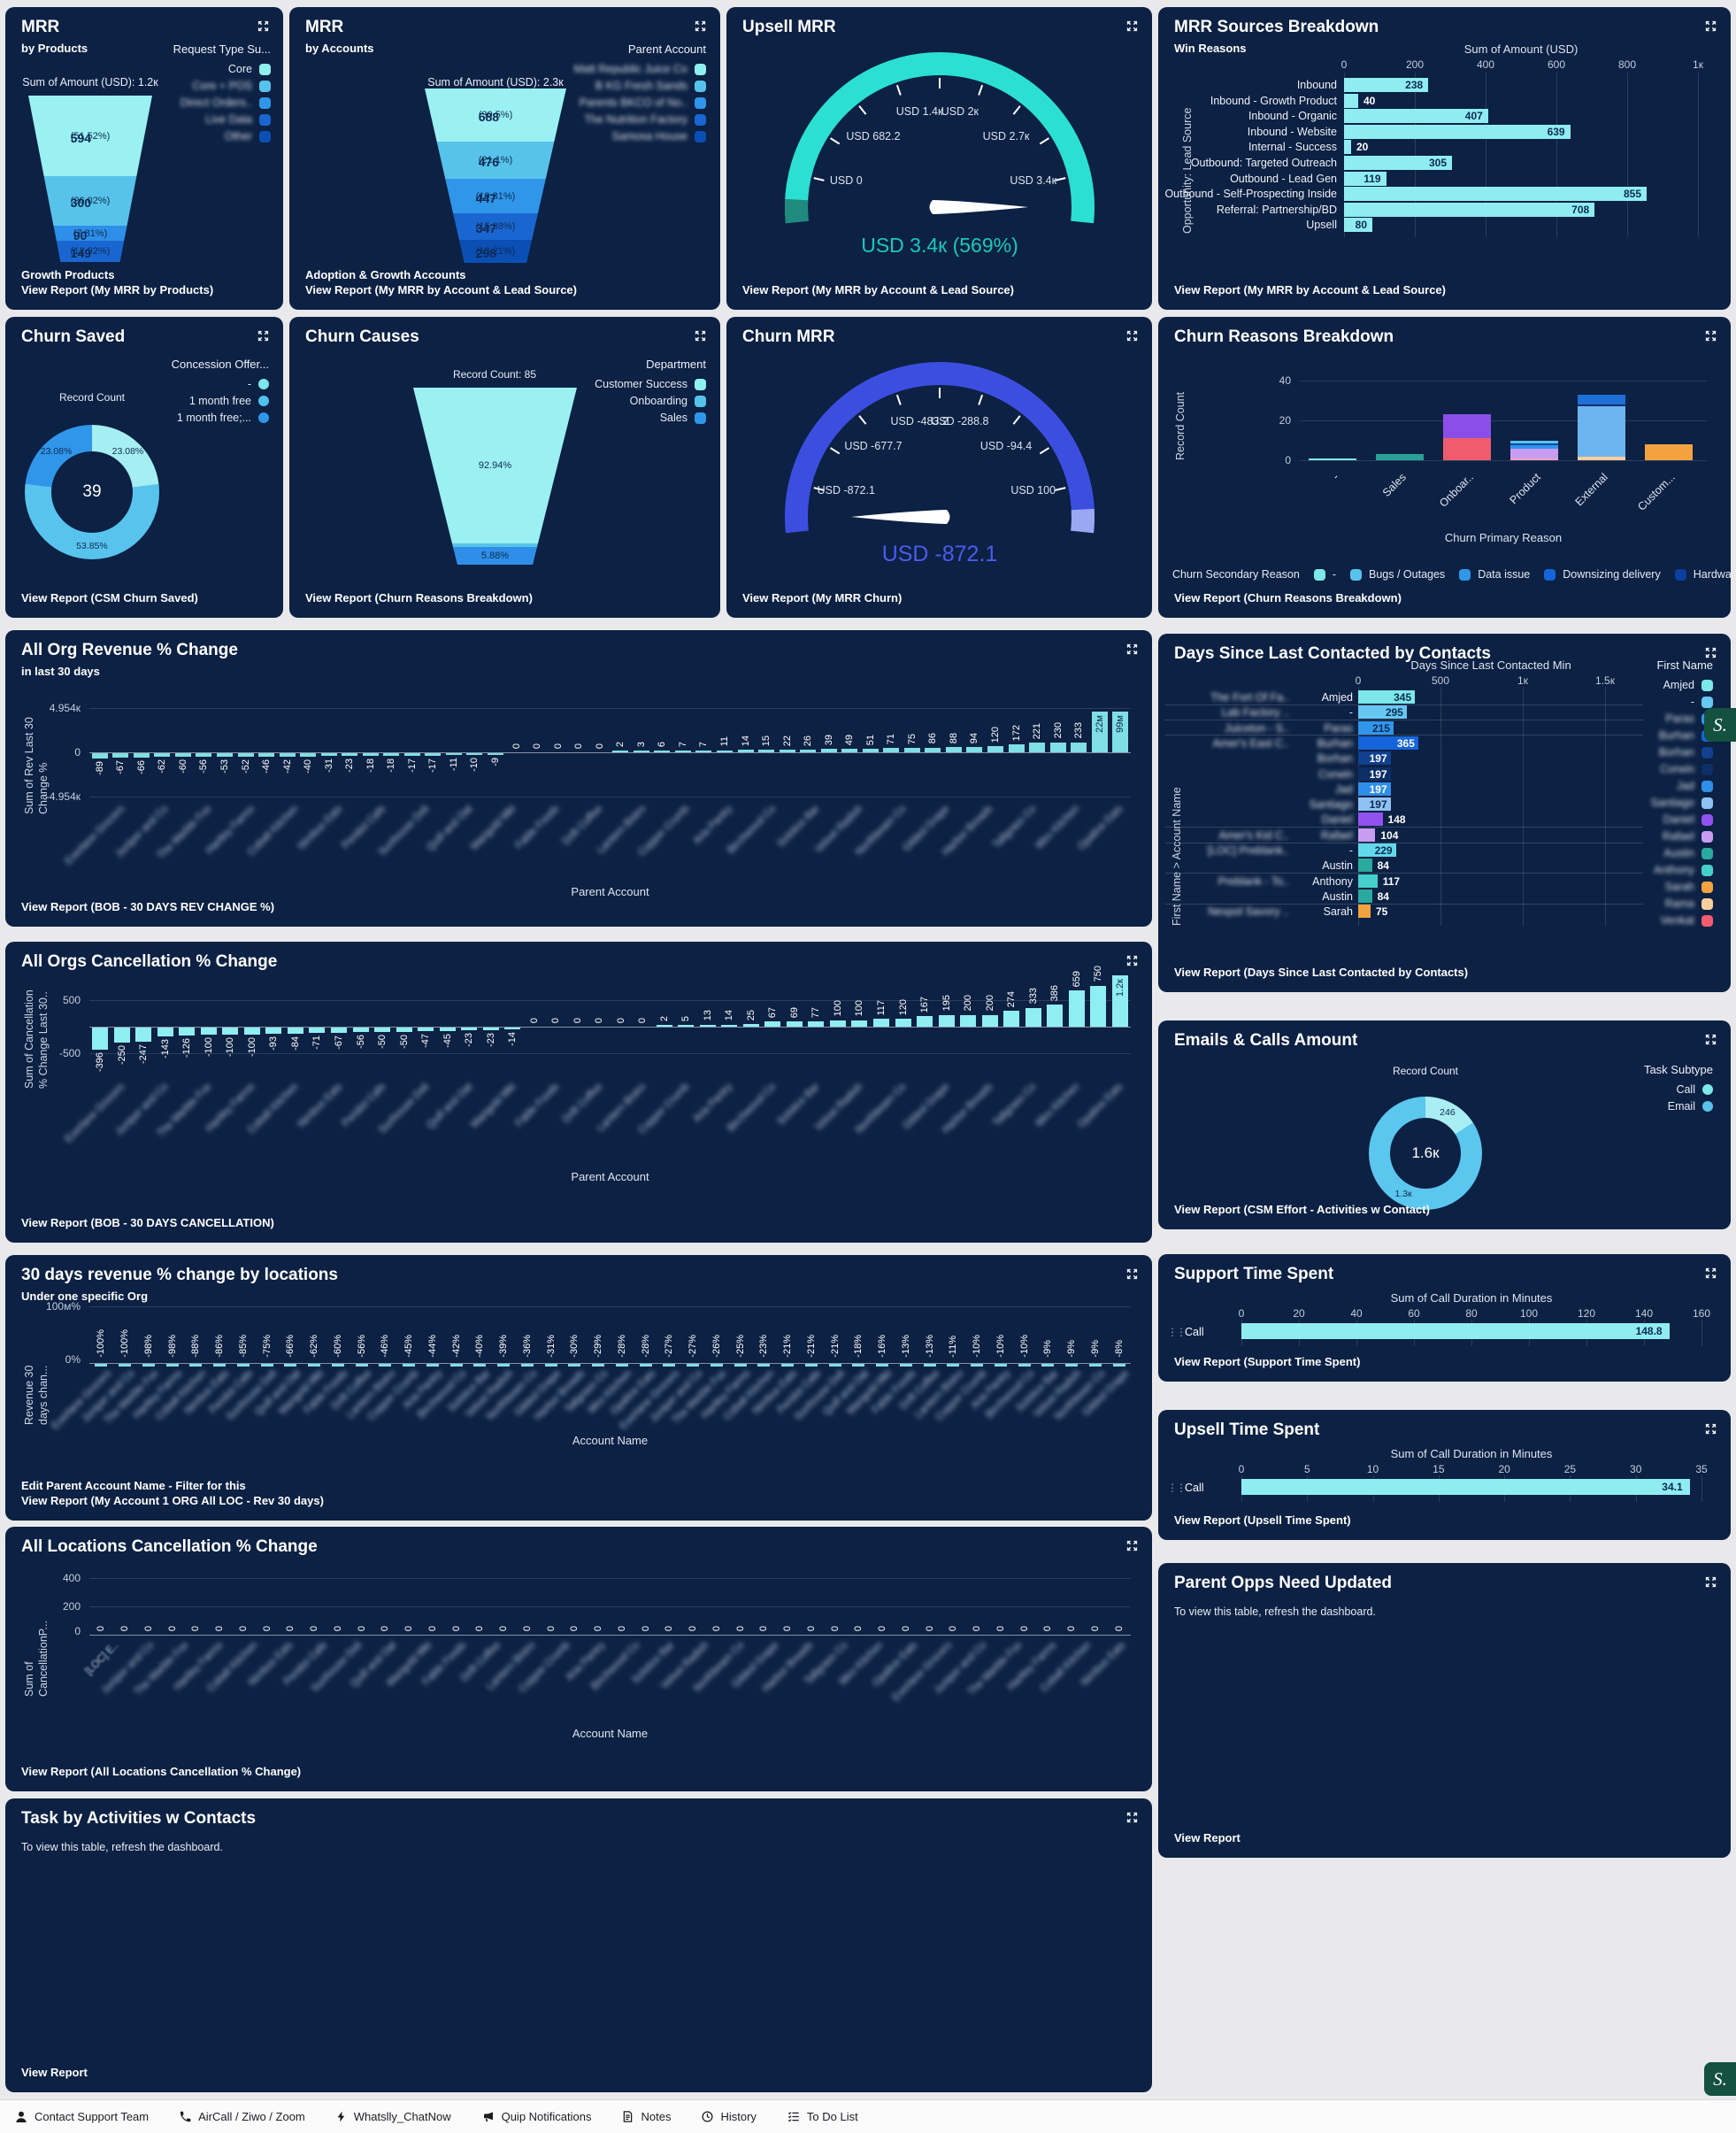 This screenshot has height=2133, width=1736. I want to click on funnel-segment: 688 (30.5%), so click(495, 115).